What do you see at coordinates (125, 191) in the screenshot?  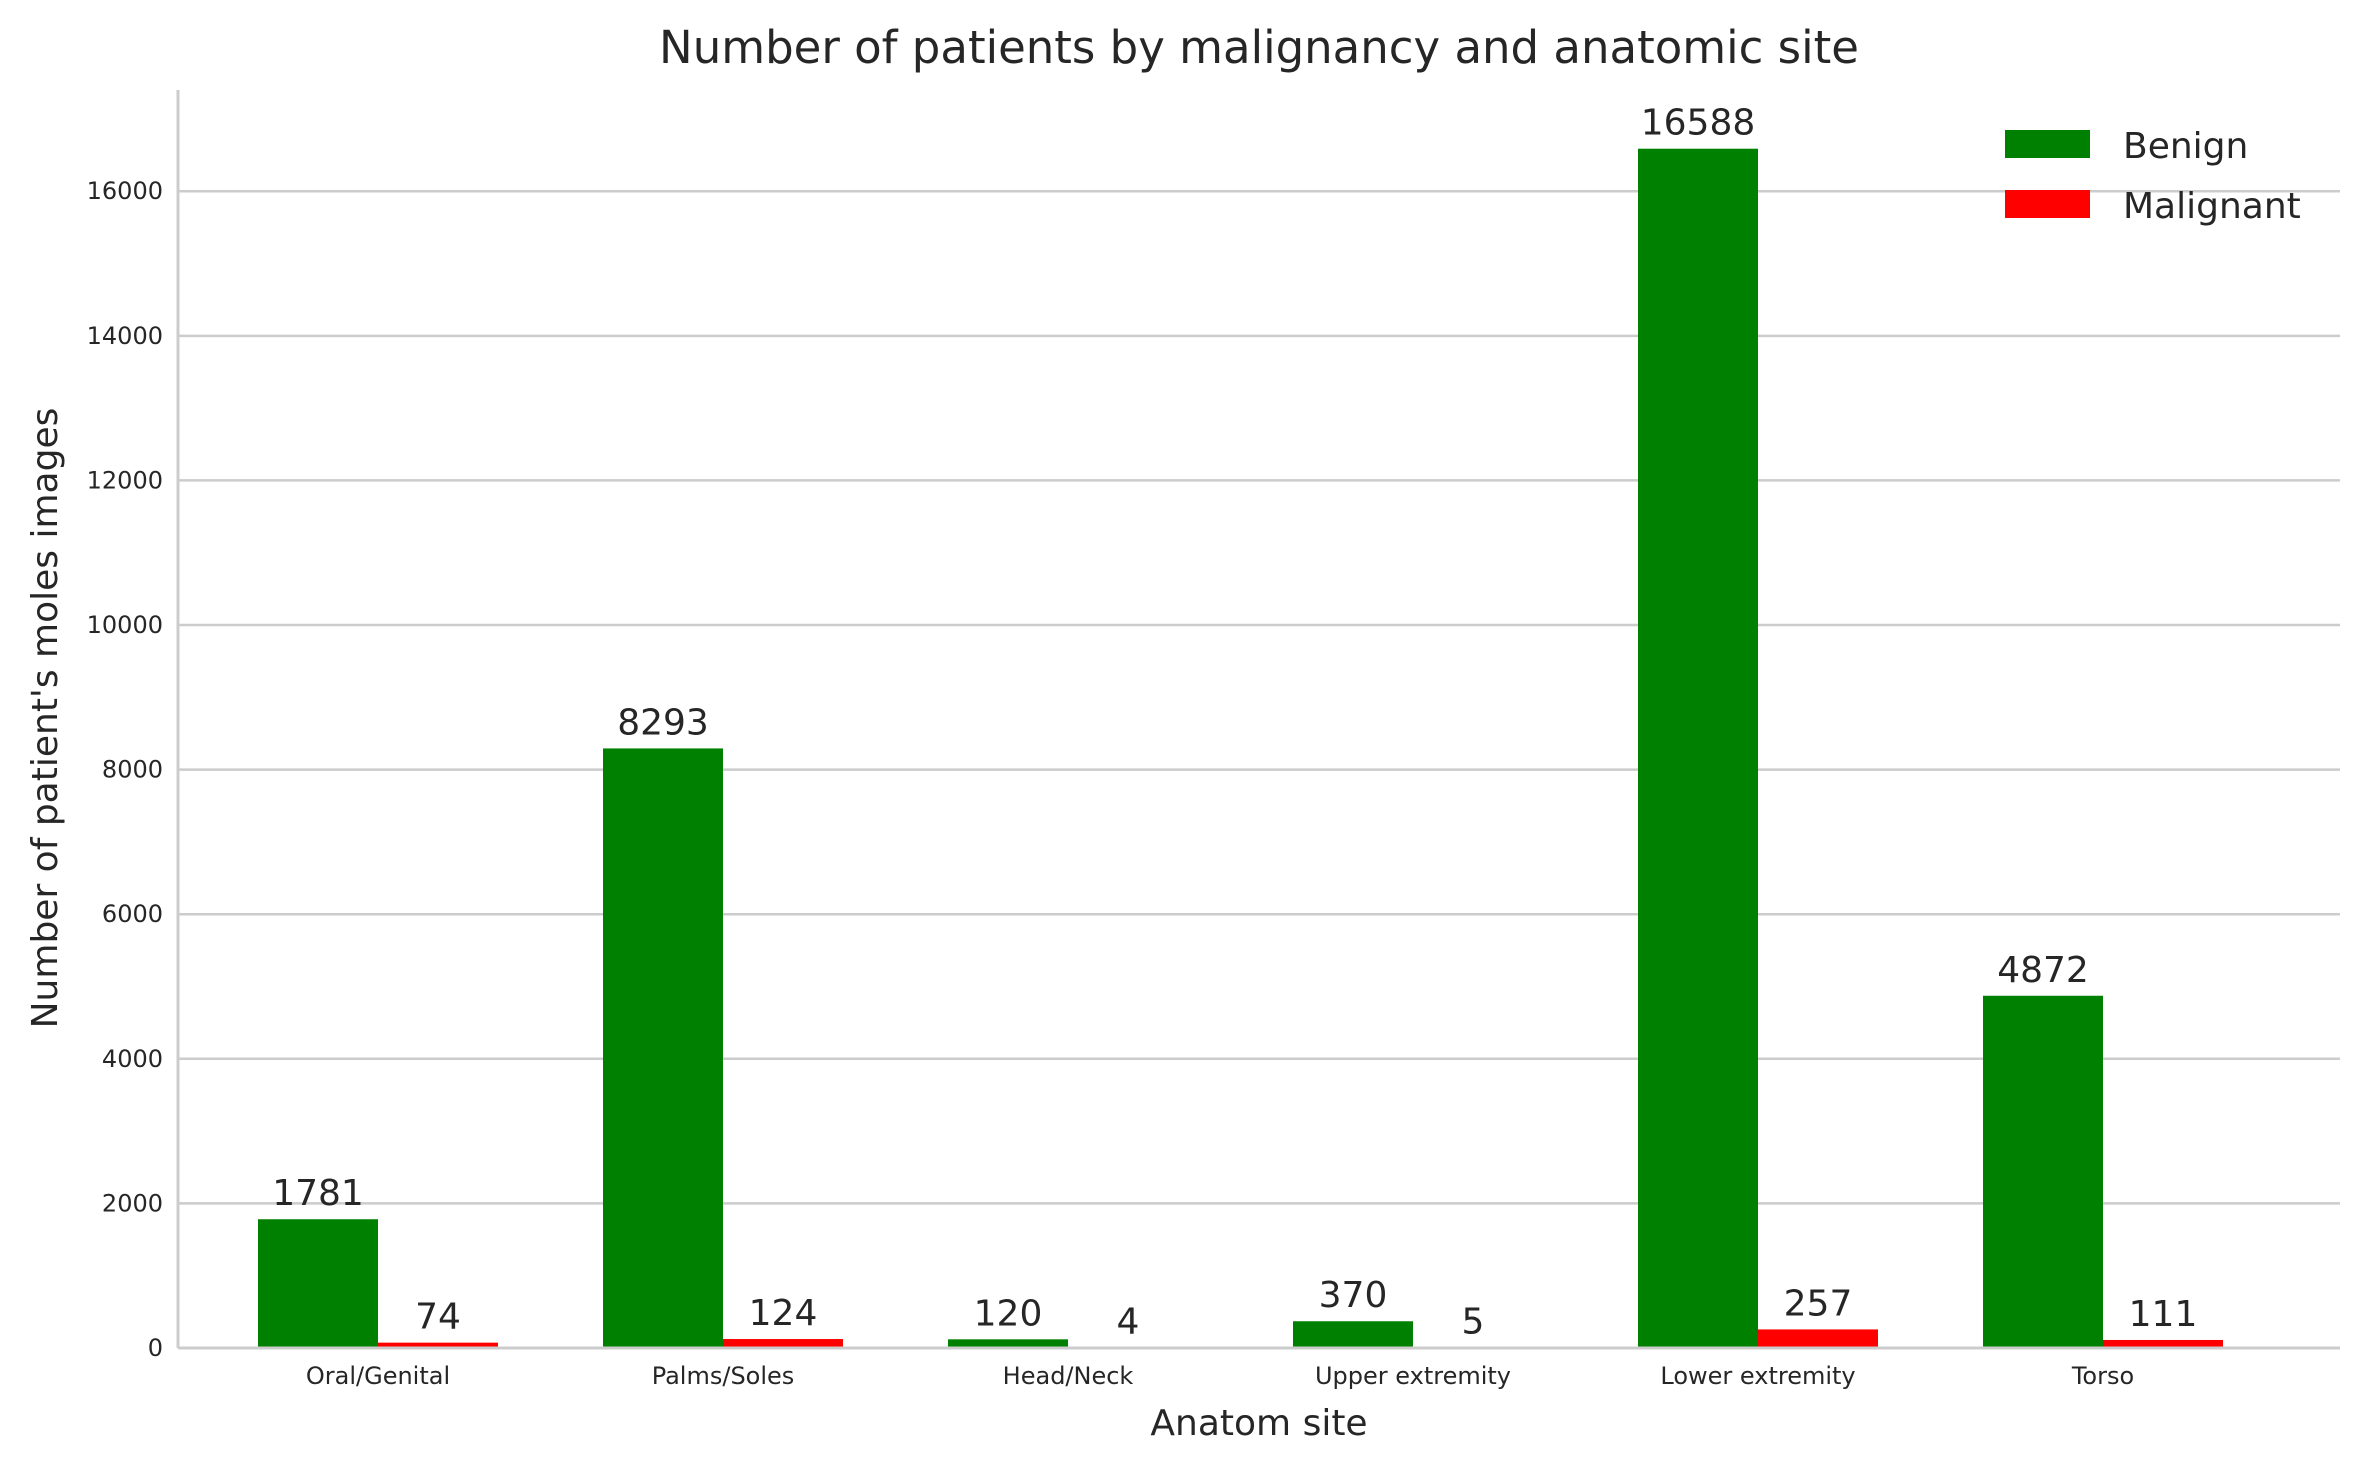 I see `y-tick-label: 16000` at bounding box center [125, 191].